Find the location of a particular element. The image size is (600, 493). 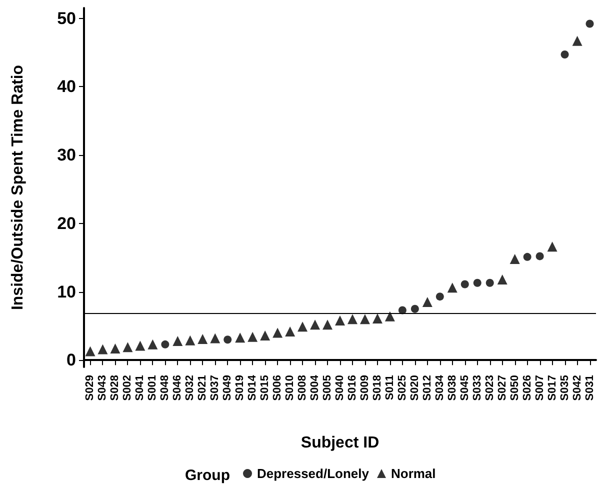

x-axis-title: Subject ID is located at coordinates (340, 443).